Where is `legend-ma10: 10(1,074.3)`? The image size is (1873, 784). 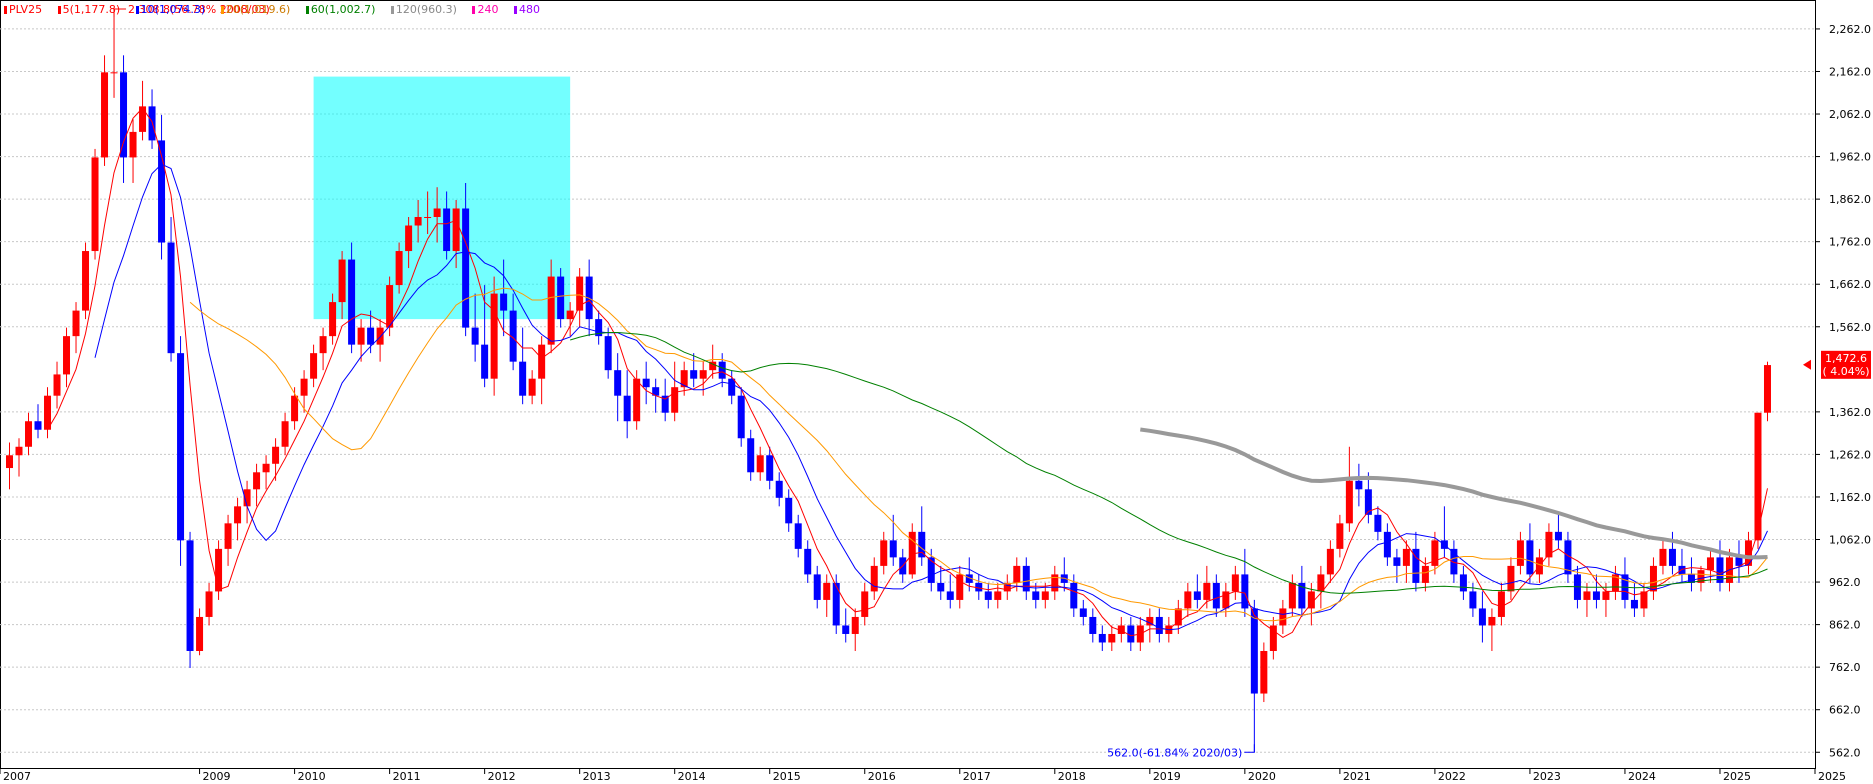
legend-ma10: 10(1,074.3) is located at coordinates (173, 9).